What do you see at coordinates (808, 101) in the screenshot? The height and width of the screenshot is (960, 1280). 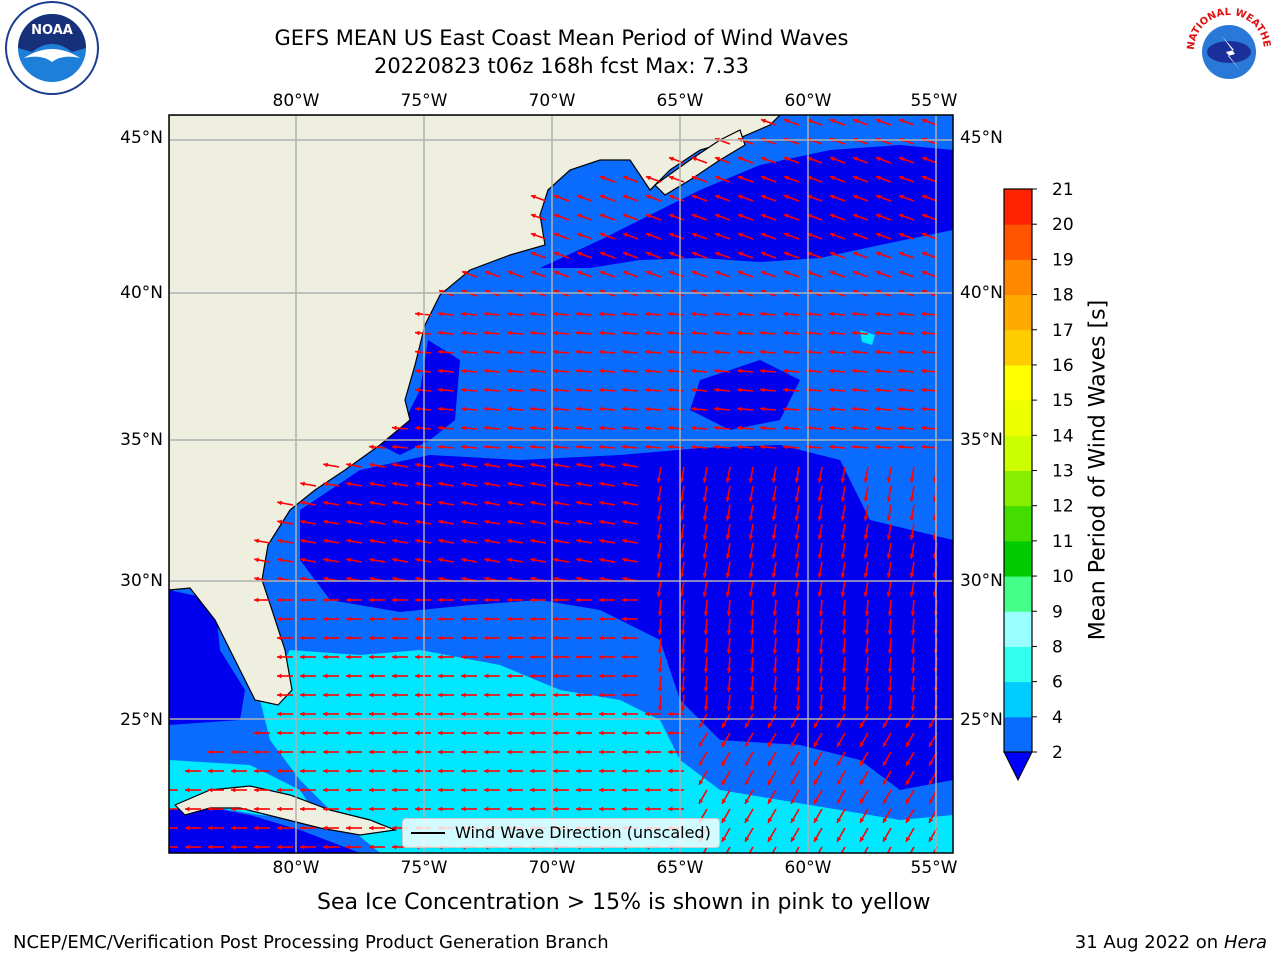 I see `lon-label-top: 60°W` at bounding box center [808, 101].